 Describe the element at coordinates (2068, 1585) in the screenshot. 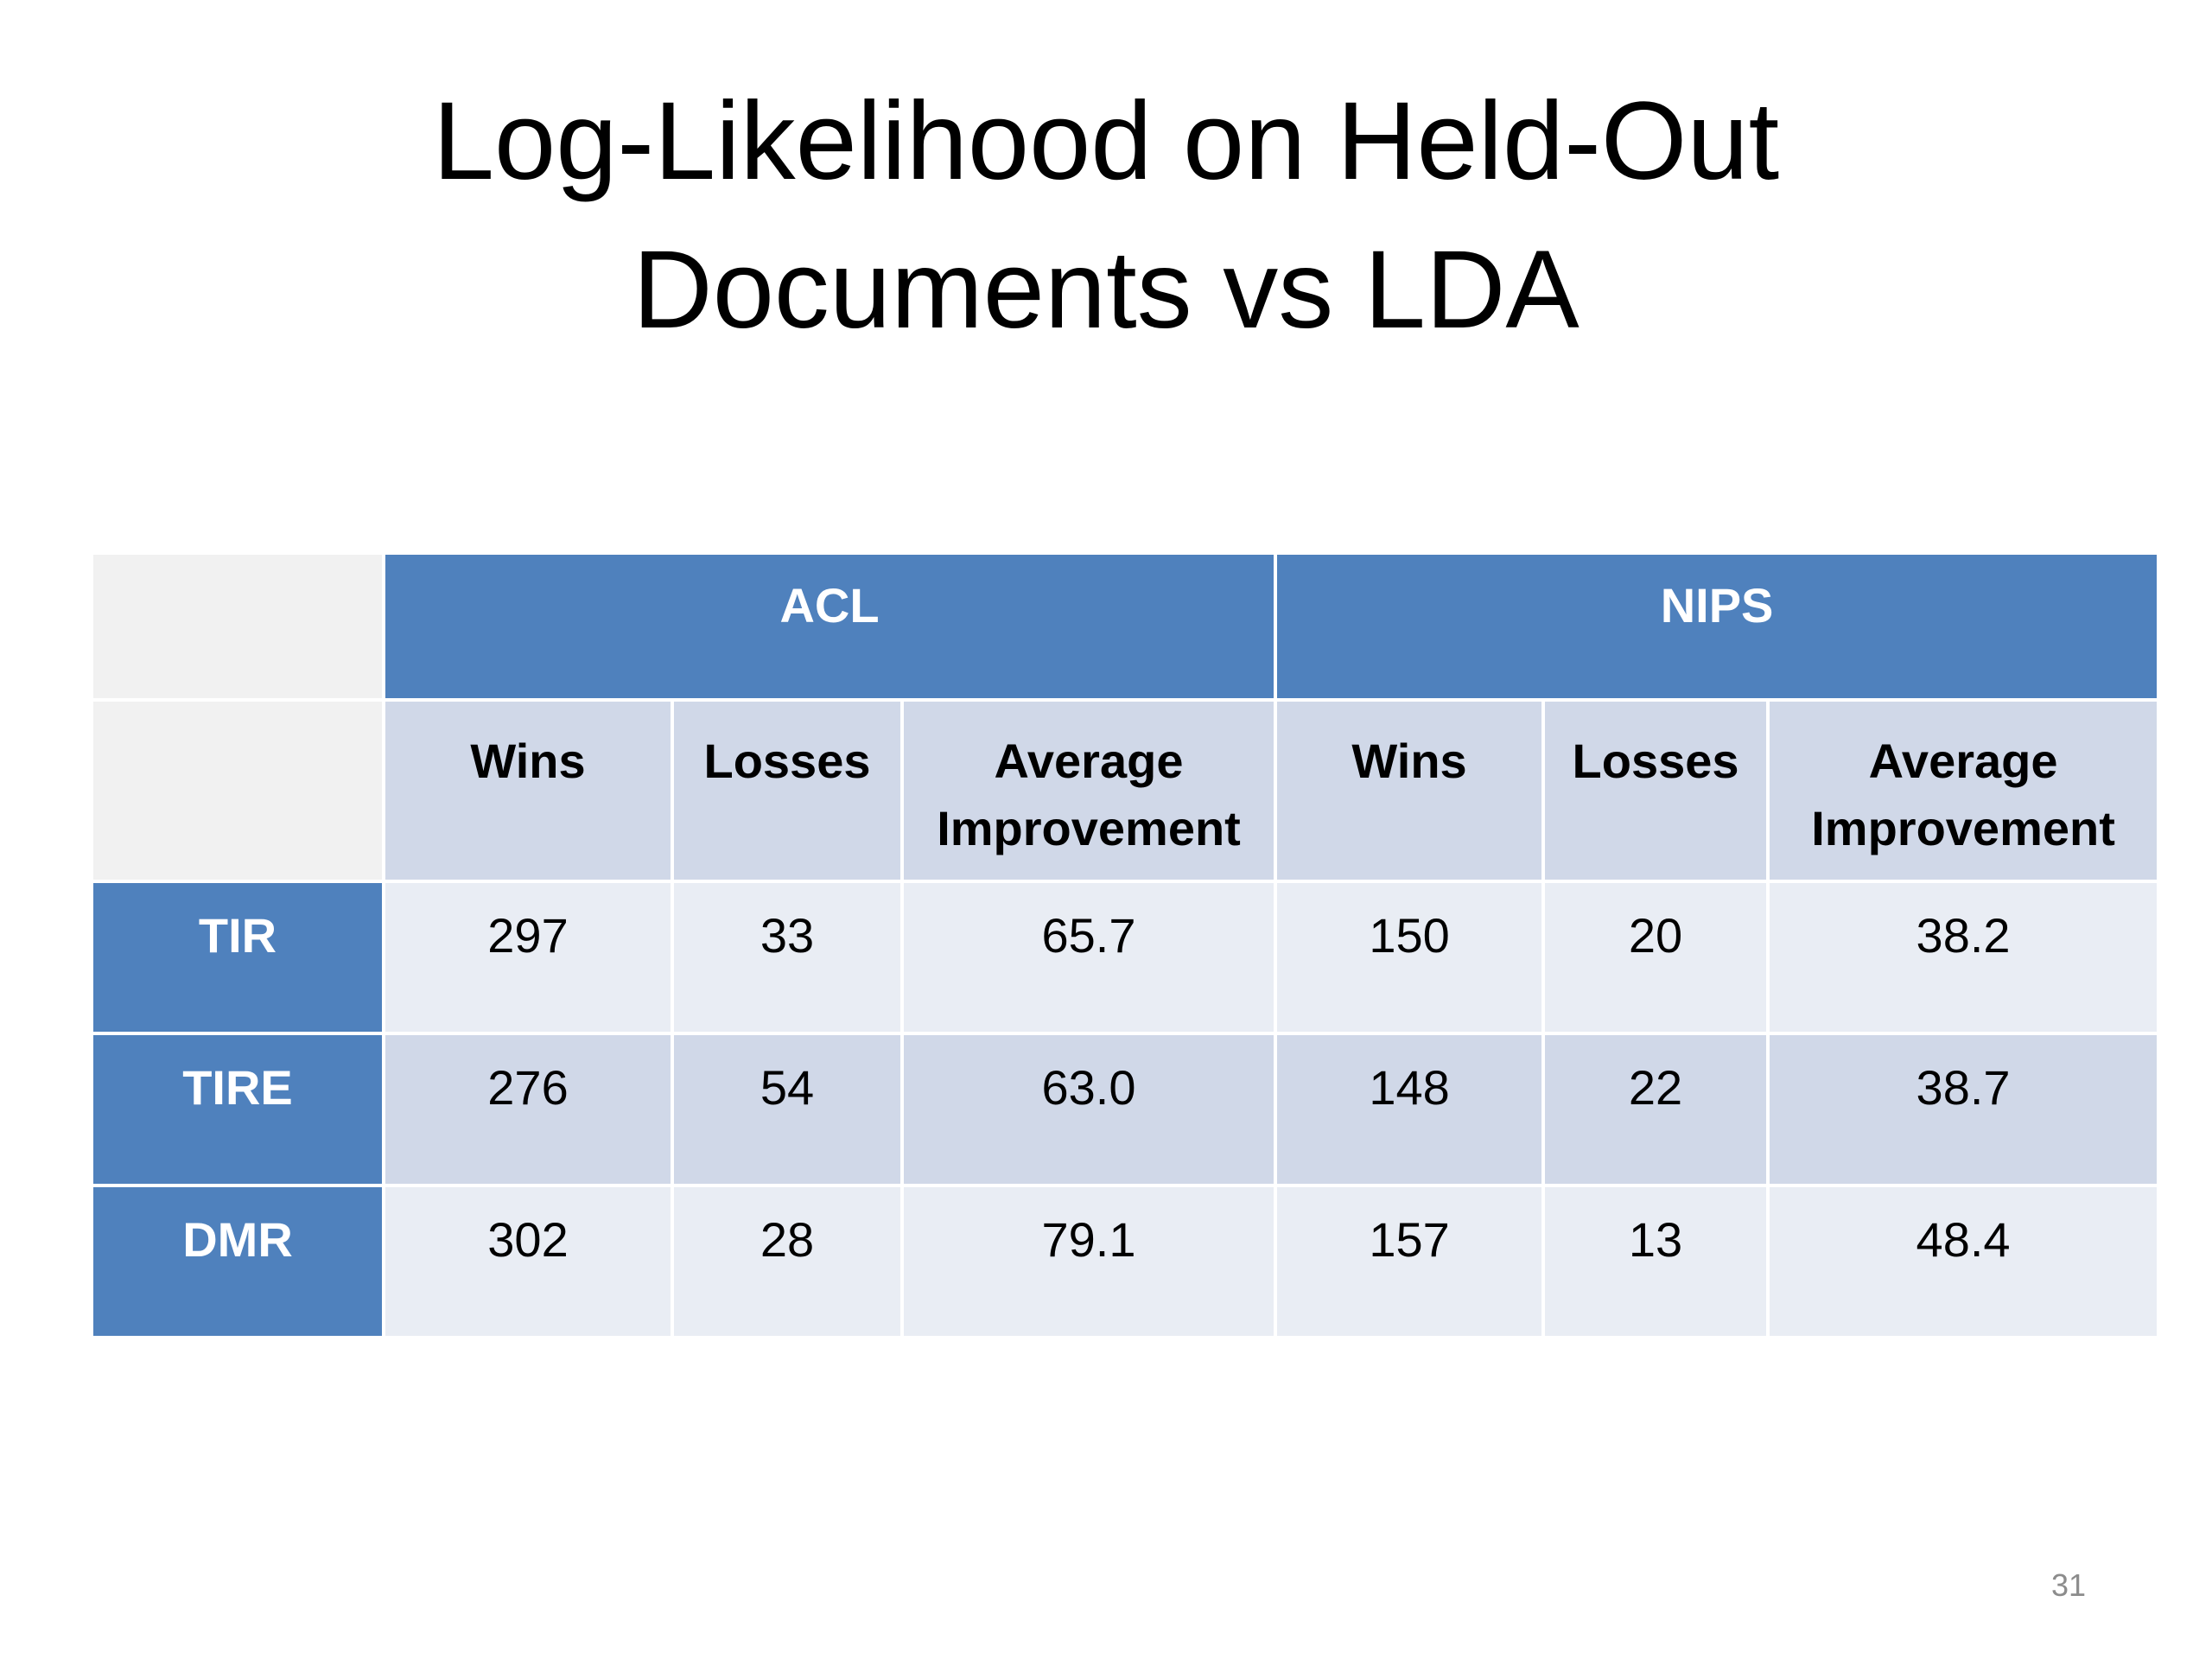

I see `page-number: 31` at that location.